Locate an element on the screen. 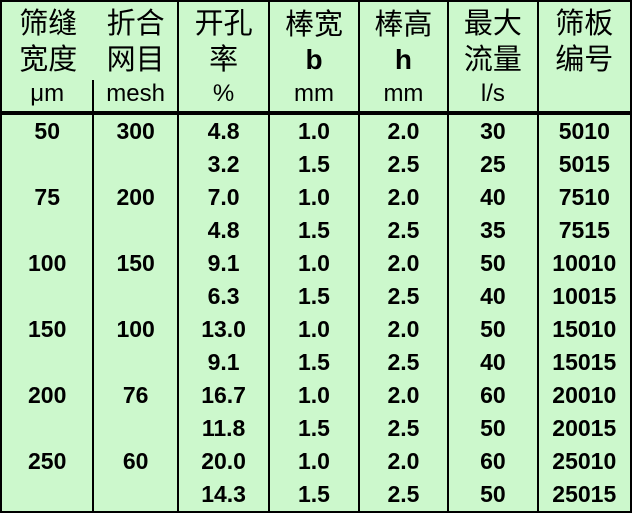 This screenshot has height=513, width=632. table-cell: 35 is located at coordinates (494, 230).